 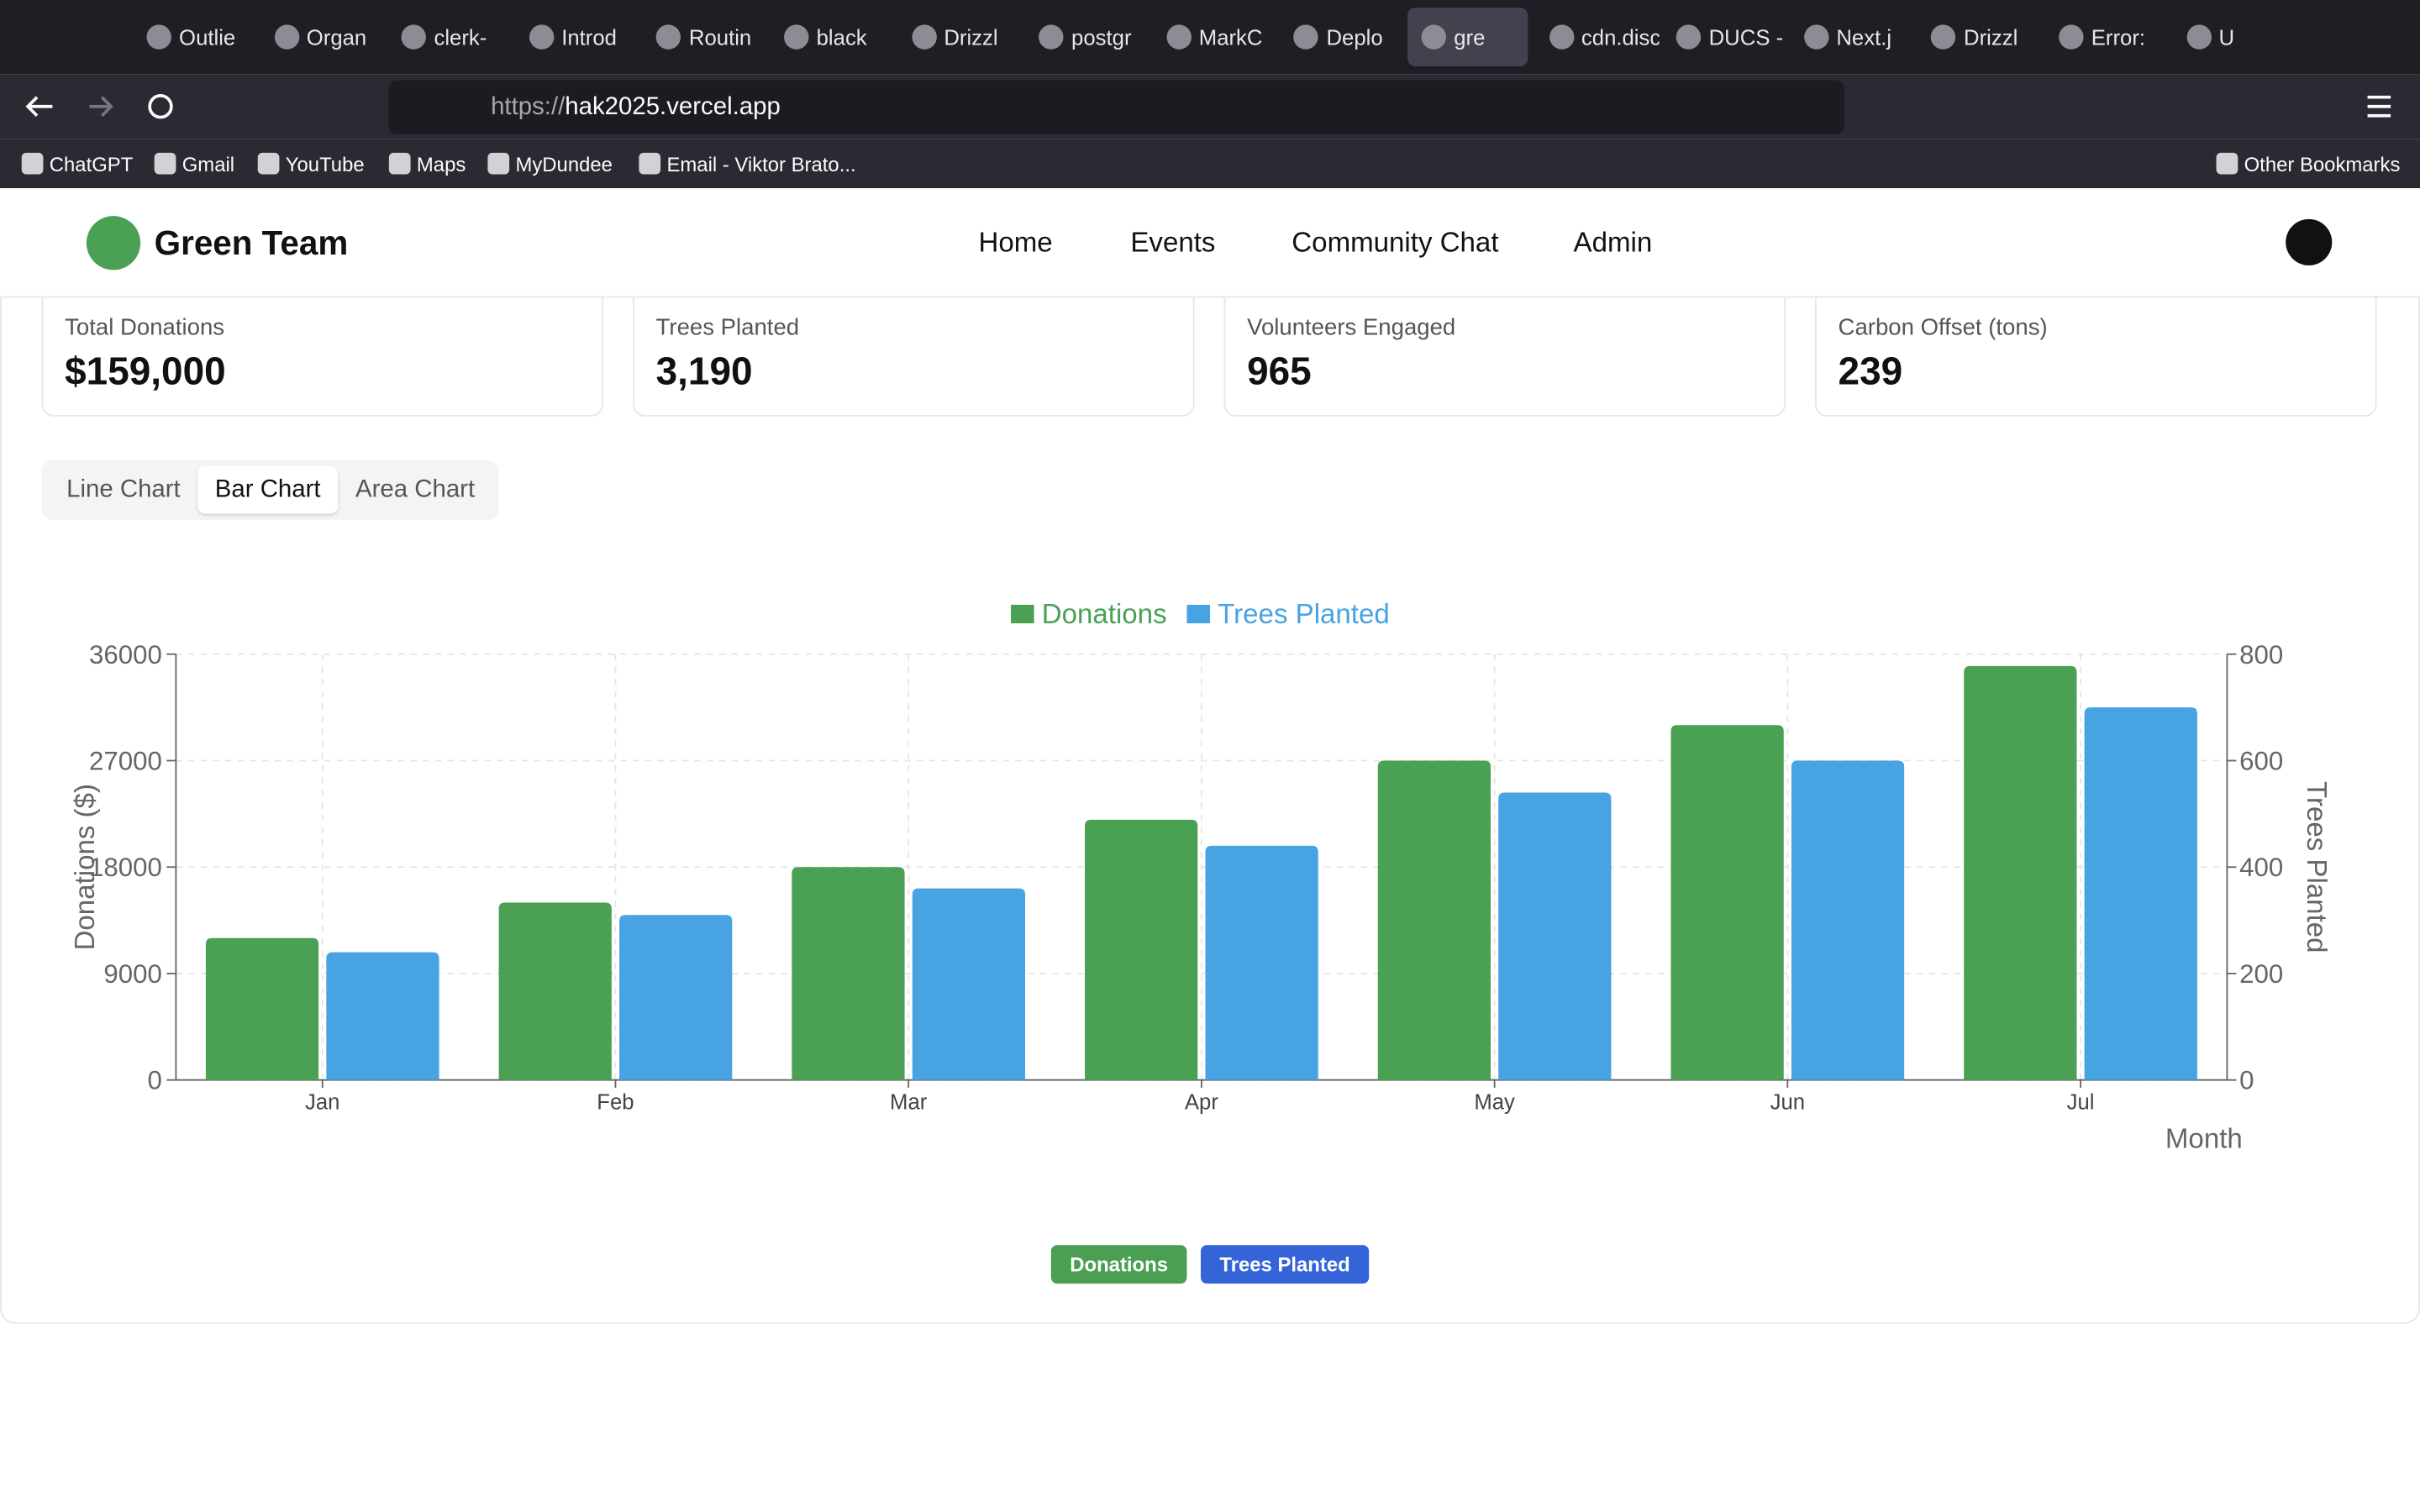 What do you see at coordinates (194, 164) in the screenshot?
I see `bookmark: Gmail` at bounding box center [194, 164].